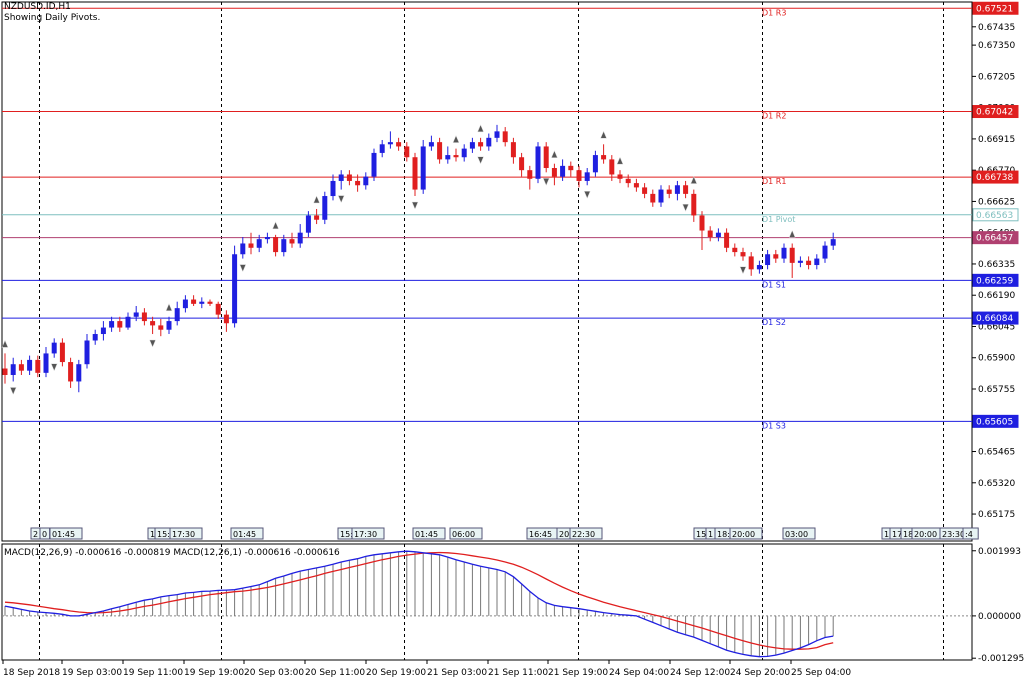  Describe the element at coordinates (996, 296) in the screenshot. I see `y-tick-label: 0.66190` at that location.